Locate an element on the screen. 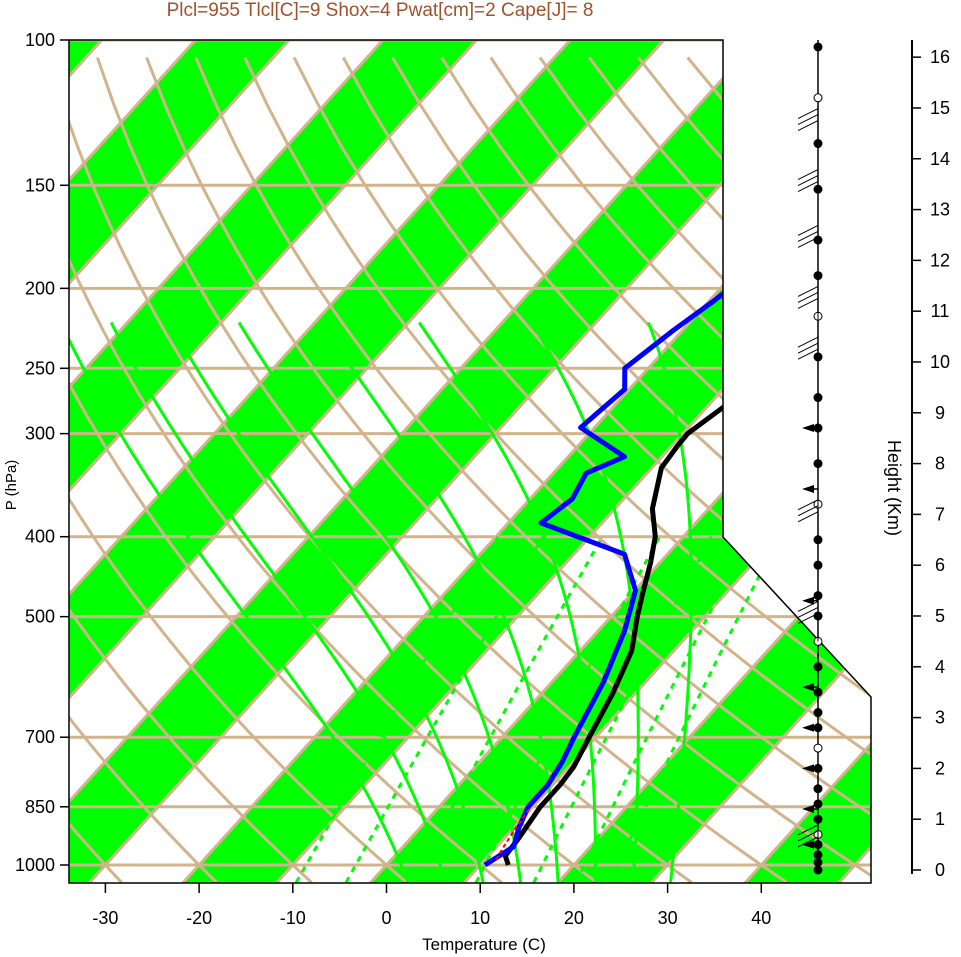 Image resolution: width=961 pixels, height=957 pixels. y-tick-label: 250 is located at coordinates (40, 368).